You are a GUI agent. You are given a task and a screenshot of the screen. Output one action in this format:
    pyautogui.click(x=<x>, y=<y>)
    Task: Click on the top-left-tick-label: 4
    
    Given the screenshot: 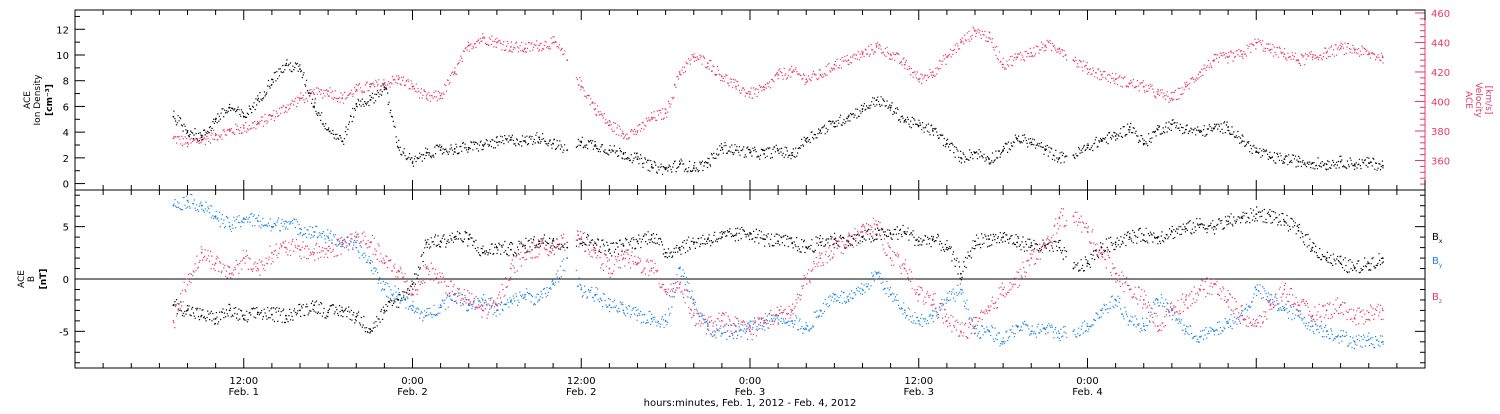 What is the action you would take?
    pyautogui.click(x=66, y=133)
    